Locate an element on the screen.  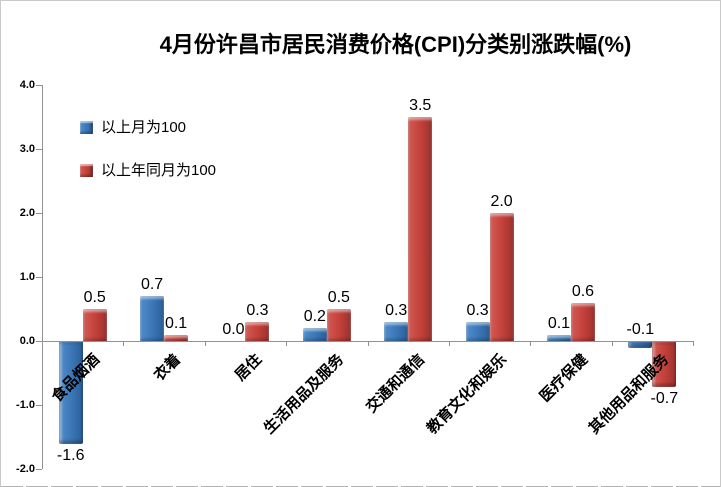
y-tick-label: 4.0 is located at coordinates (27, 85).